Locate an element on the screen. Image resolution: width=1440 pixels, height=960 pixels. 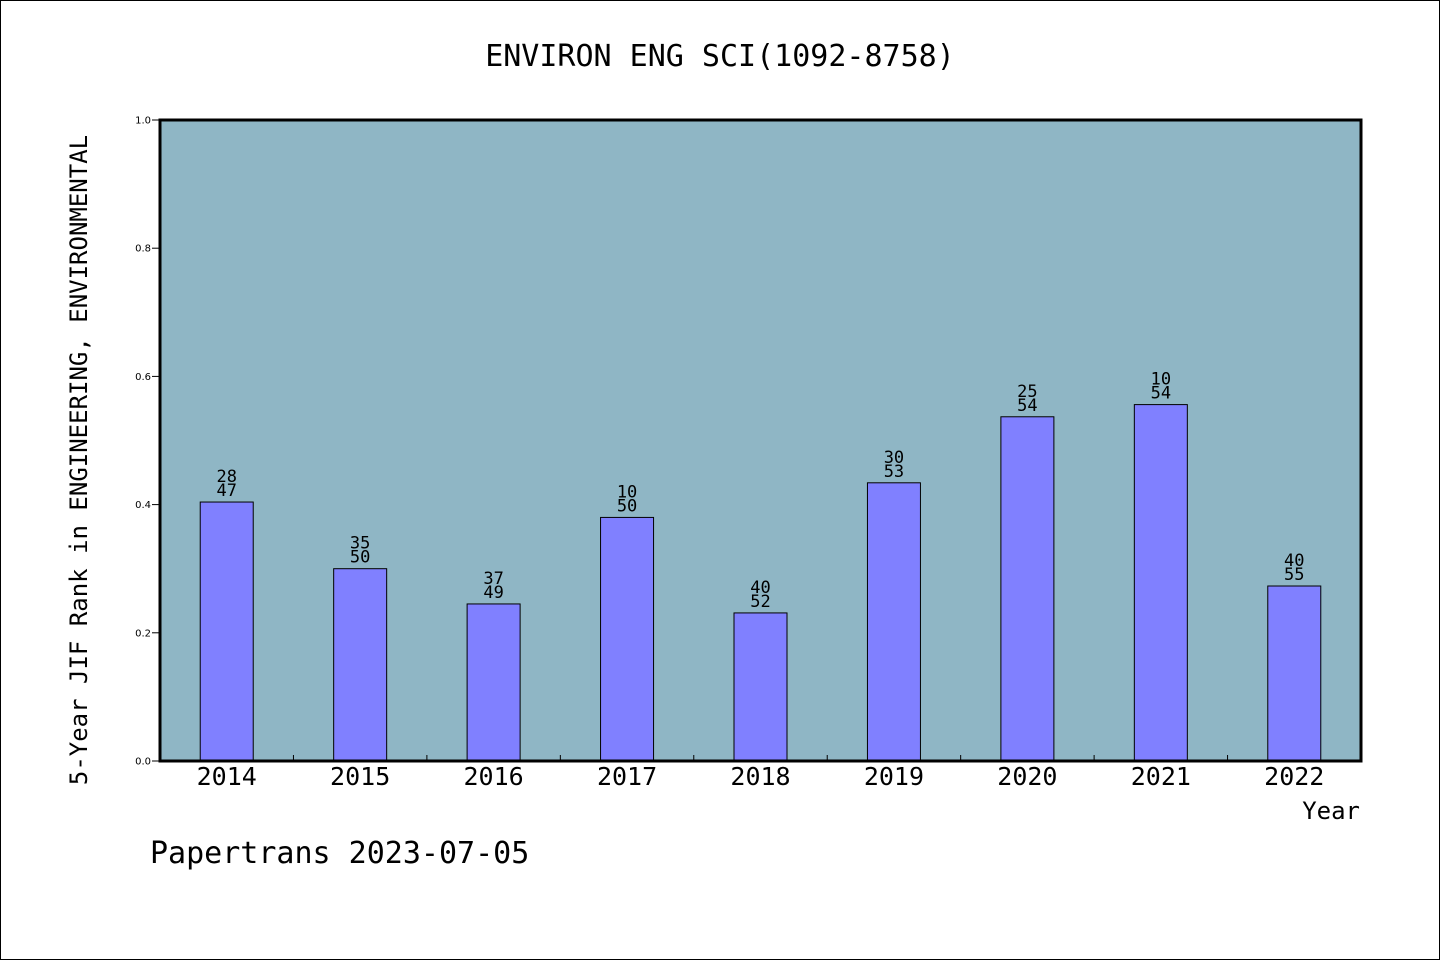
x-tick-label: 2018 is located at coordinates (760, 776).